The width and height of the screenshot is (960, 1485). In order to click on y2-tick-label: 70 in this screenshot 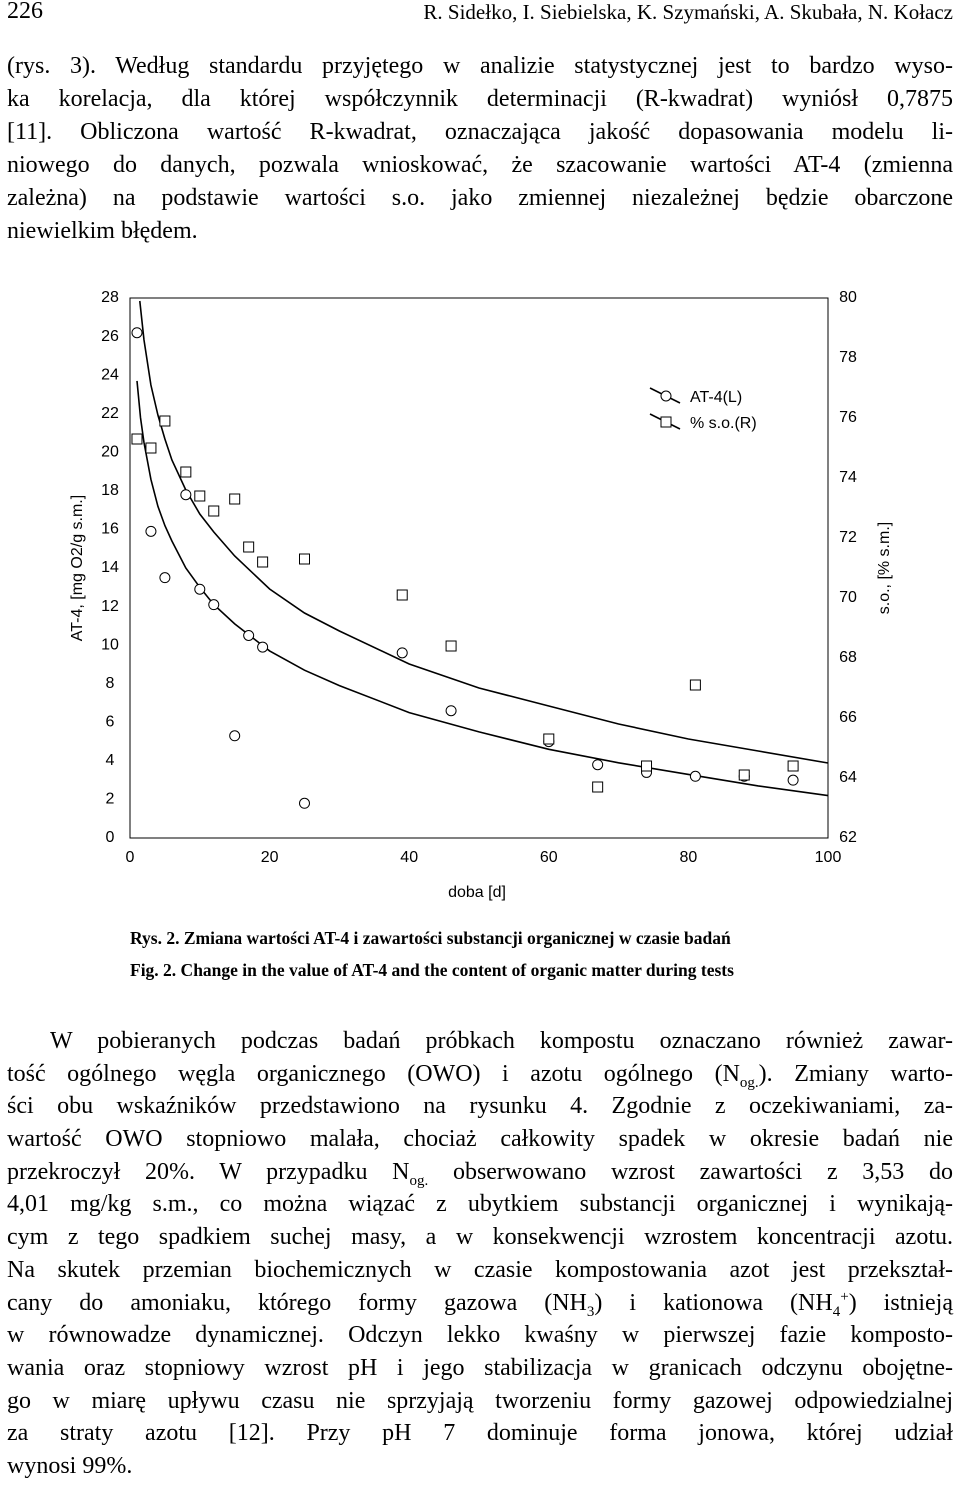, I will do `click(848, 597)`.